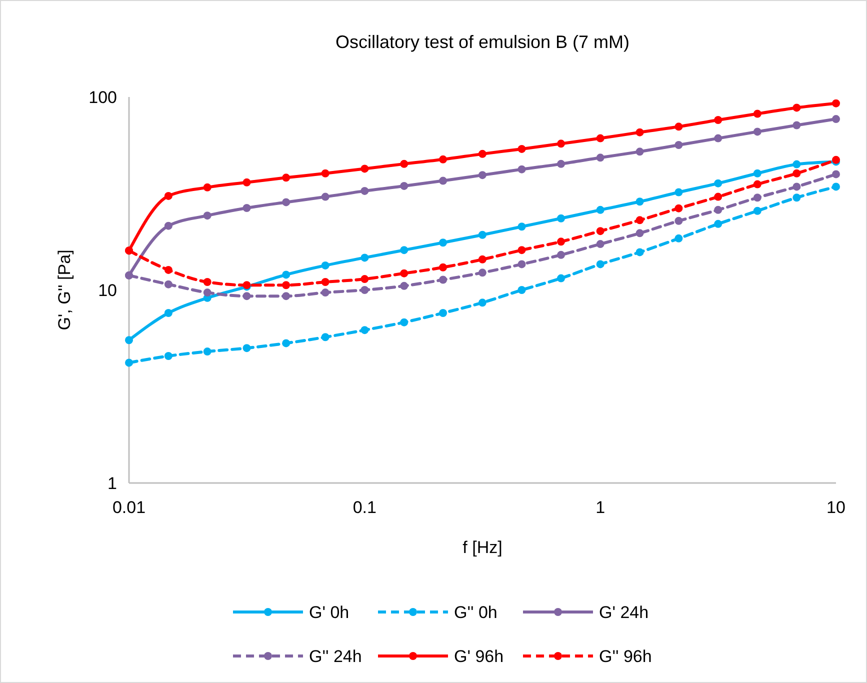 The width and height of the screenshot is (867, 683). What do you see at coordinates (129, 507) in the screenshot?
I see `x-tick-label: 0.01` at bounding box center [129, 507].